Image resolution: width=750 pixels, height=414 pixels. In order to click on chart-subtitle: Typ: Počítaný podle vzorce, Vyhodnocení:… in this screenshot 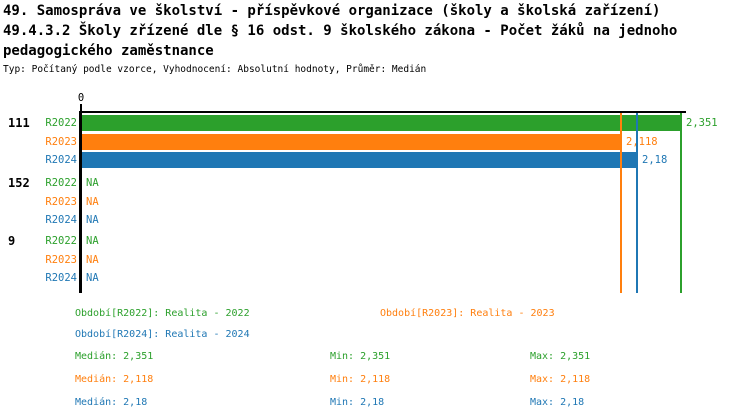, I will do `click(215, 69)`.